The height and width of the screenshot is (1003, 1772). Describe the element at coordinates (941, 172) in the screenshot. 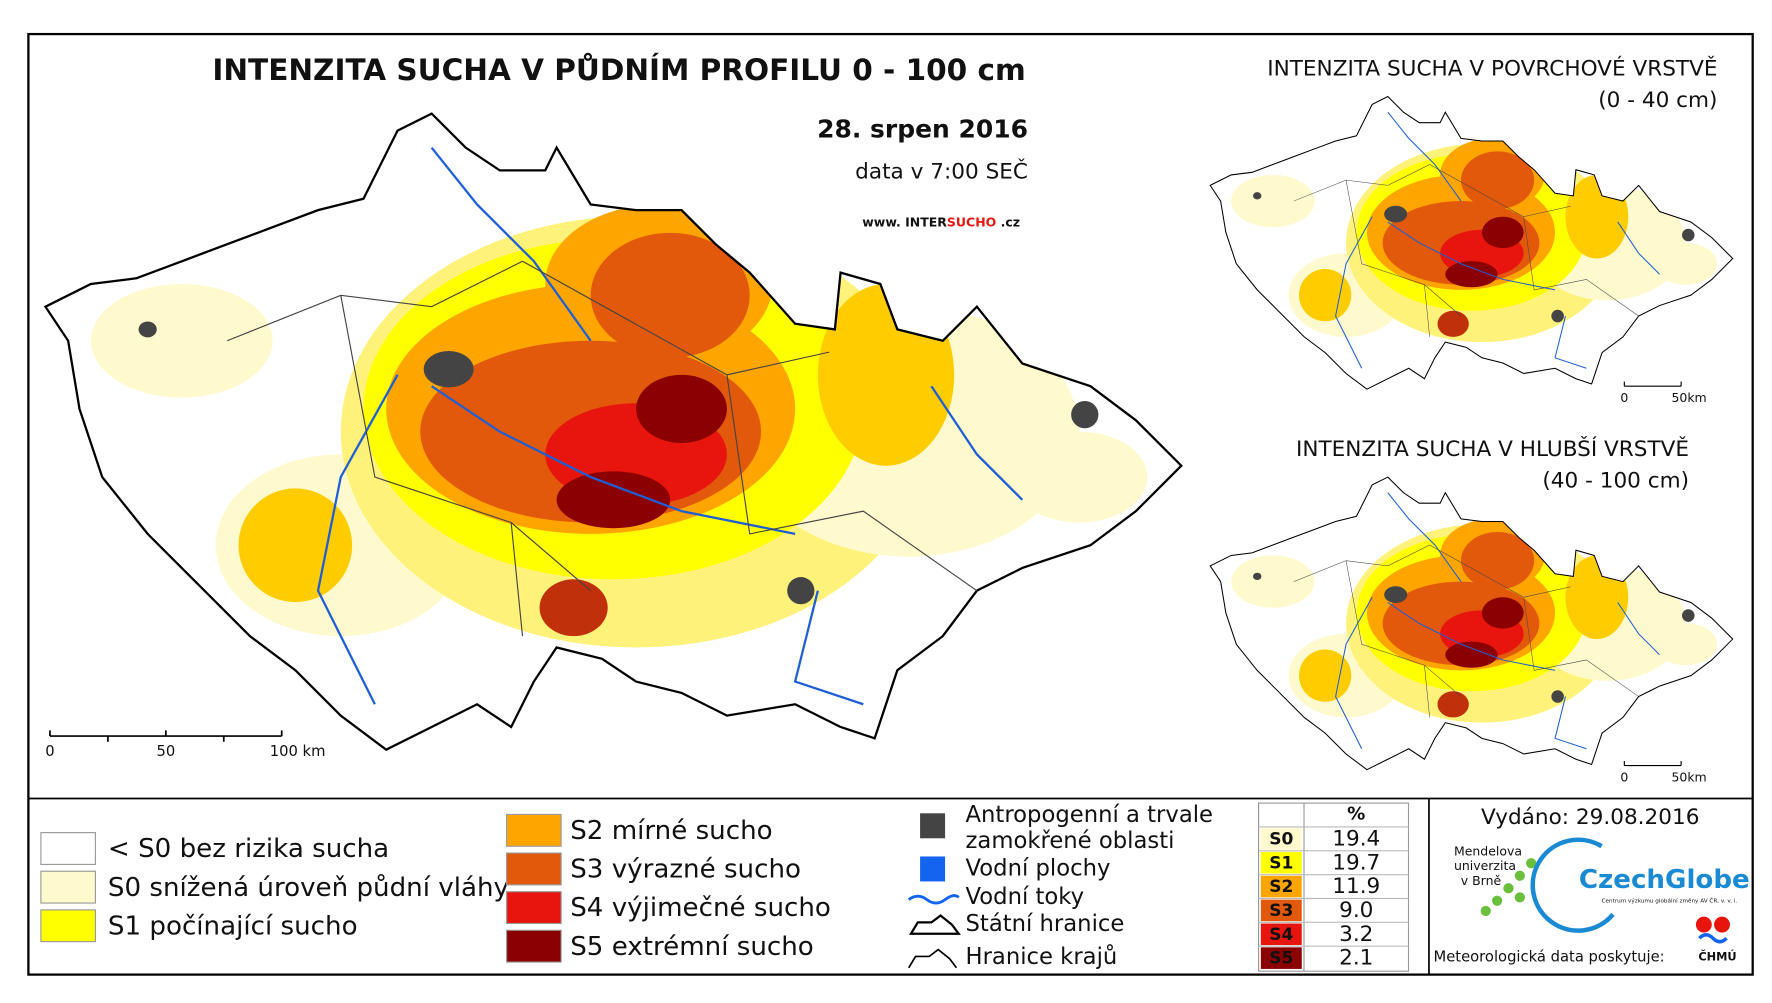

I see `time: data v 7:00 SEČ` at that location.